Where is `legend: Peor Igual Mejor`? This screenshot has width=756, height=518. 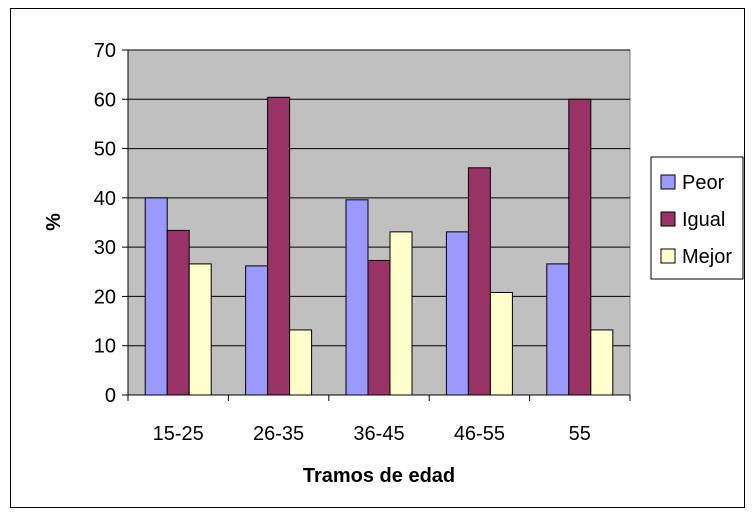 legend: Peor Igual Mejor is located at coordinates (697, 218).